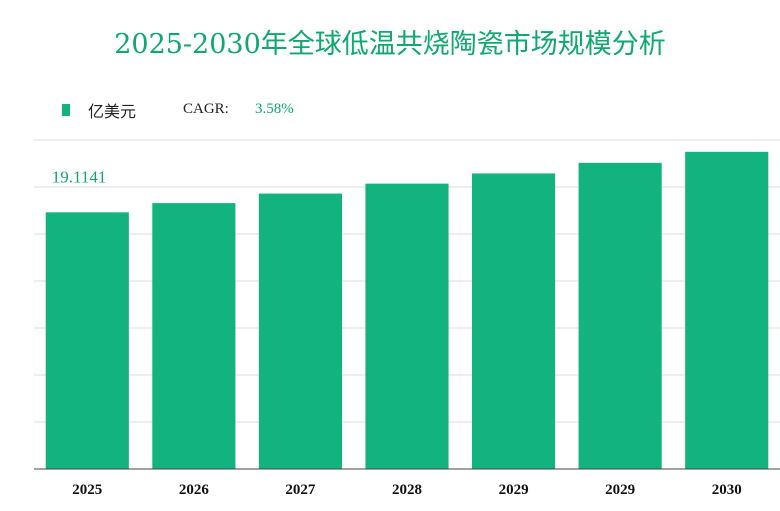  Describe the element at coordinates (407, 490) in the screenshot. I see `x-tick-label: 2028` at that location.